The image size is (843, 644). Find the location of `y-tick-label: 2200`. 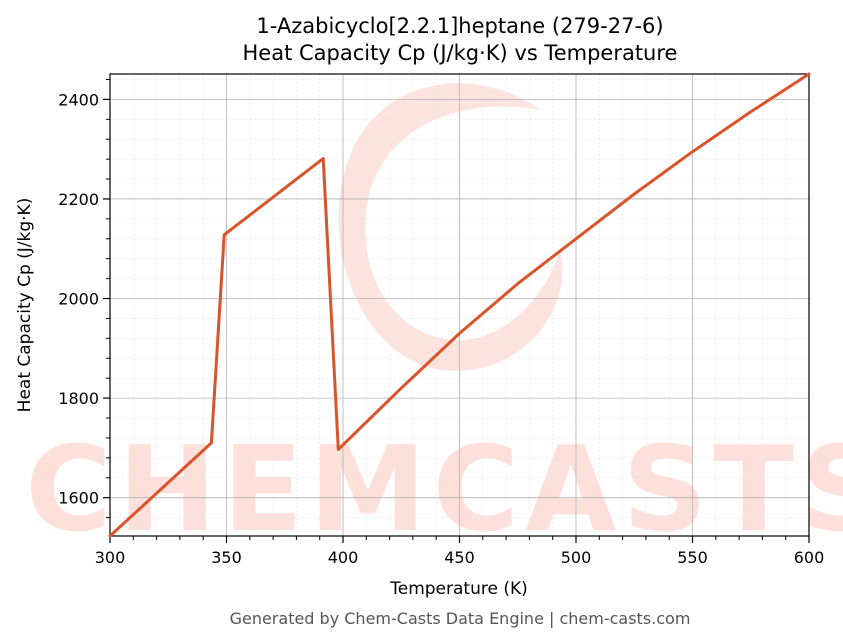

y-tick-label: 2200 is located at coordinates (78, 199).